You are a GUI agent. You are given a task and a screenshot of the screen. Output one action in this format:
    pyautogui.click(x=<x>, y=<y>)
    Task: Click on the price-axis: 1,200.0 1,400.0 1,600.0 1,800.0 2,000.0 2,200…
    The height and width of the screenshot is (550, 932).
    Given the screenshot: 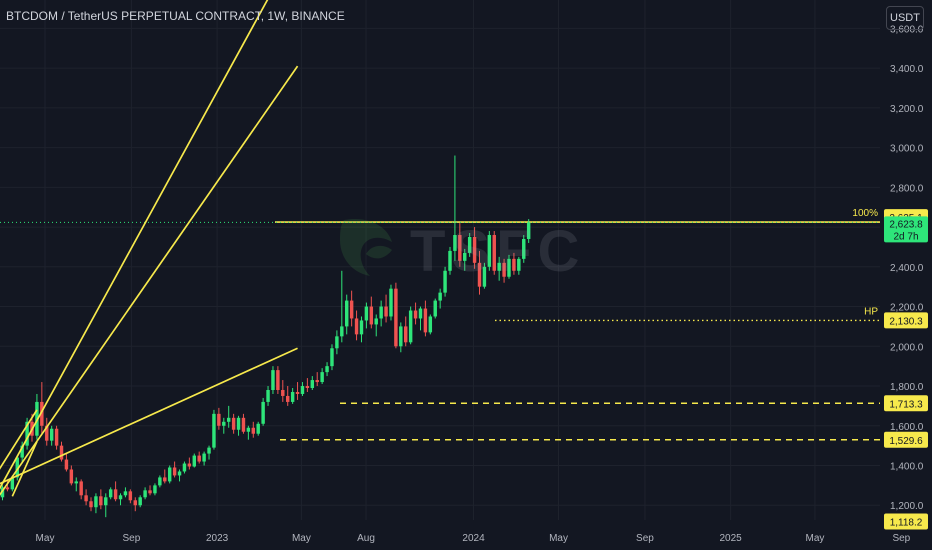 What is the action you would take?
    pyautogui.click(x=909, y=275)
    